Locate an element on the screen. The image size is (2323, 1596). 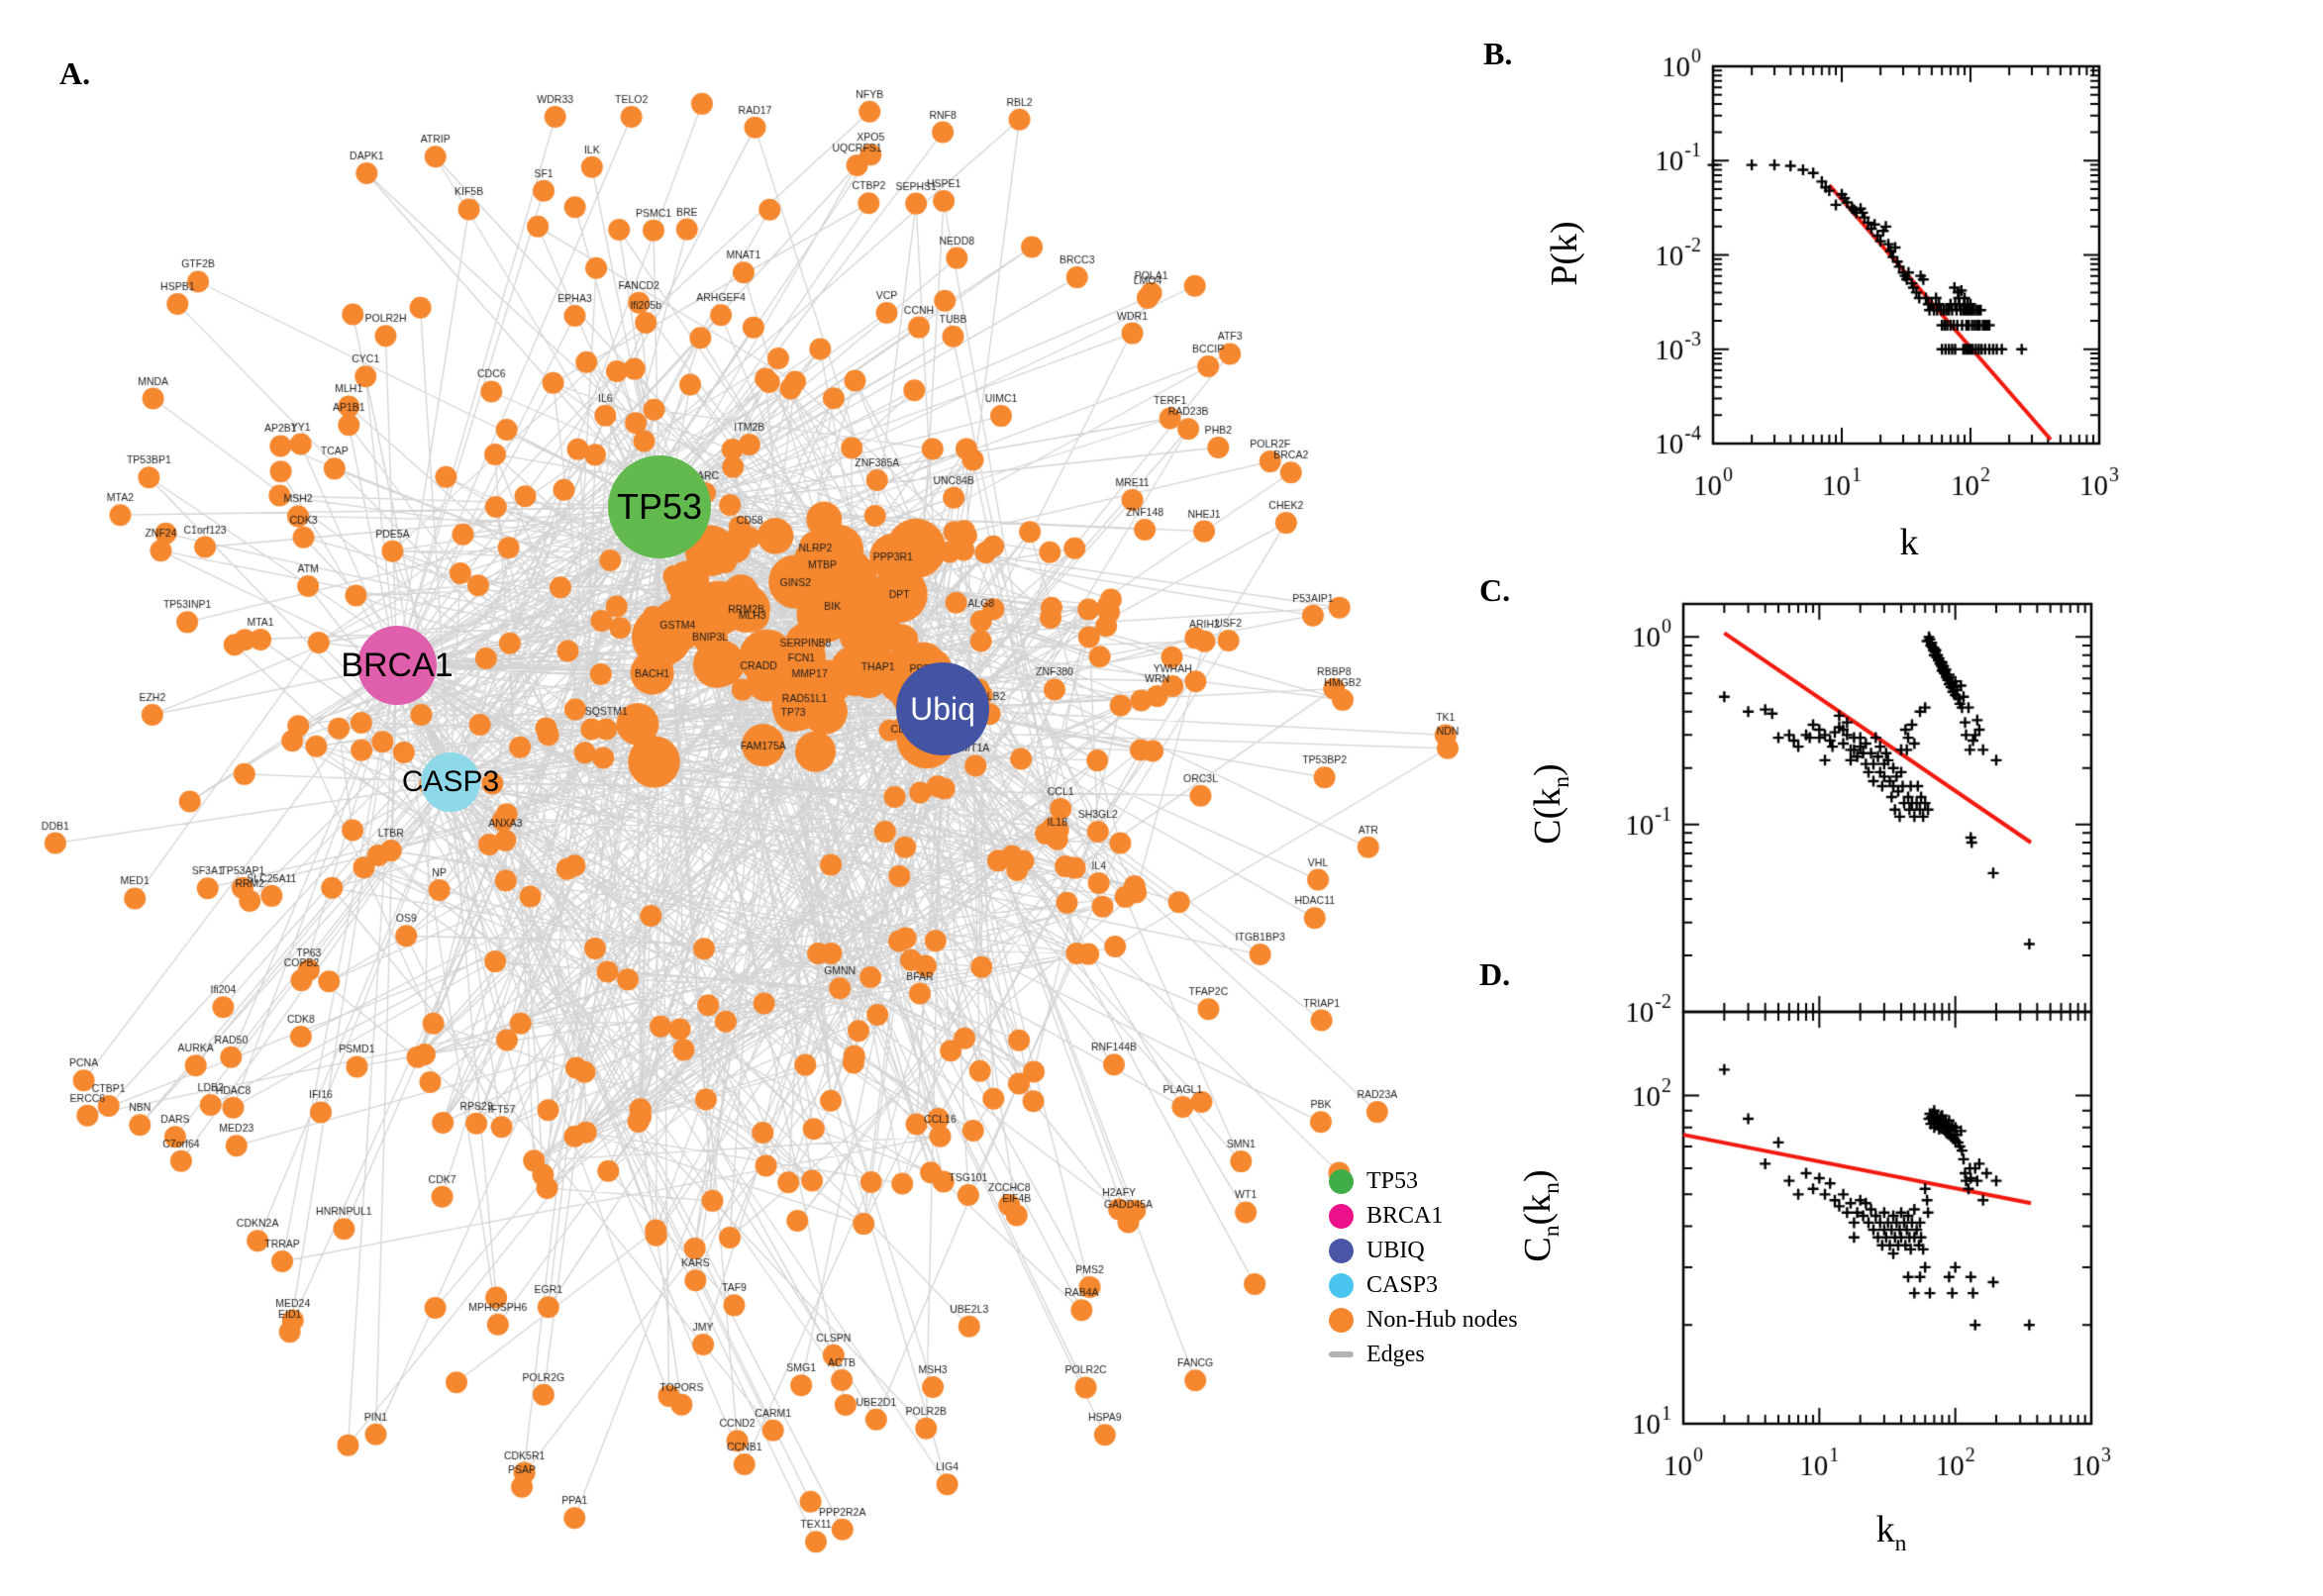
legend-item-ubiq: UBIQ is located at coordinates (1424, 1250).